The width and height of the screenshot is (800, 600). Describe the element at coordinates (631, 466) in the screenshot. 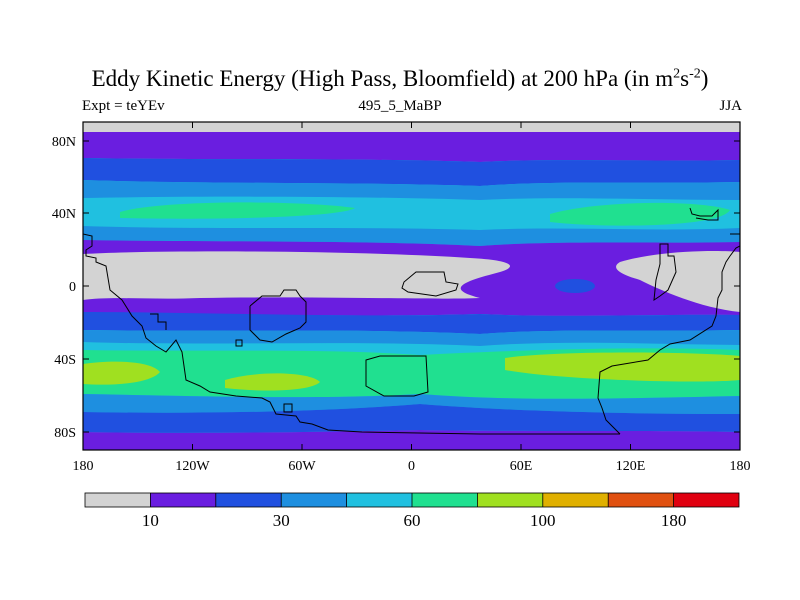

I see `x-label-120E: 120E` at that location.